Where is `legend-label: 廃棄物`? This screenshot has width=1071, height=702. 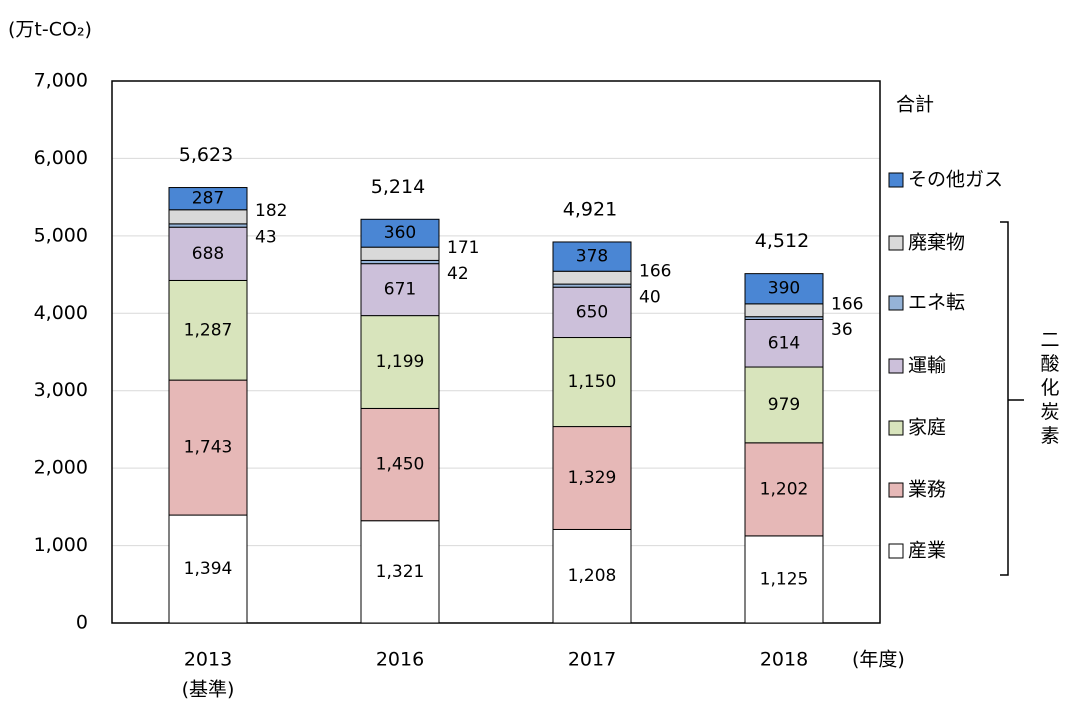 legend-label: 廃棄物 is located at coordinates (936, 243).